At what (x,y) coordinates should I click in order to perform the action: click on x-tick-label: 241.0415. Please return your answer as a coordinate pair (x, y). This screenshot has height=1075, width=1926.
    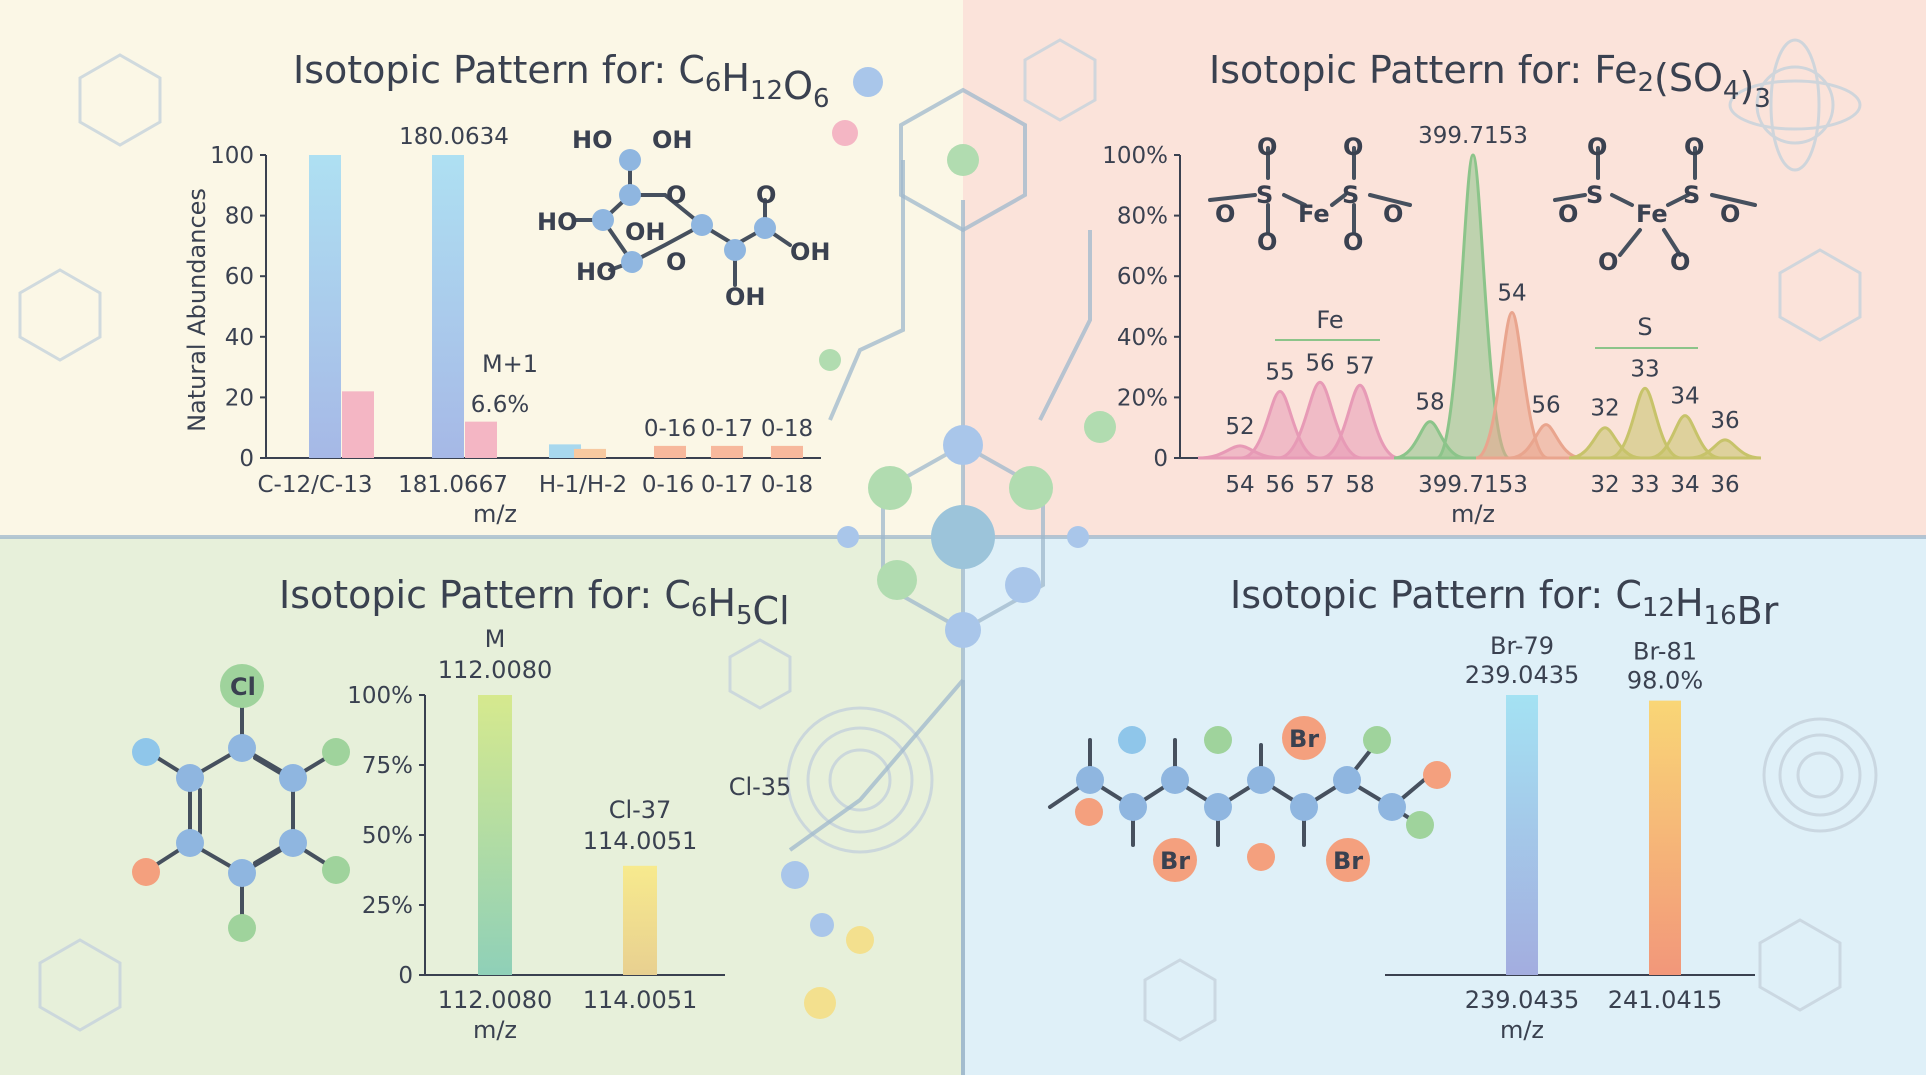
    Looking at the image, I should click on (1665, 1000).